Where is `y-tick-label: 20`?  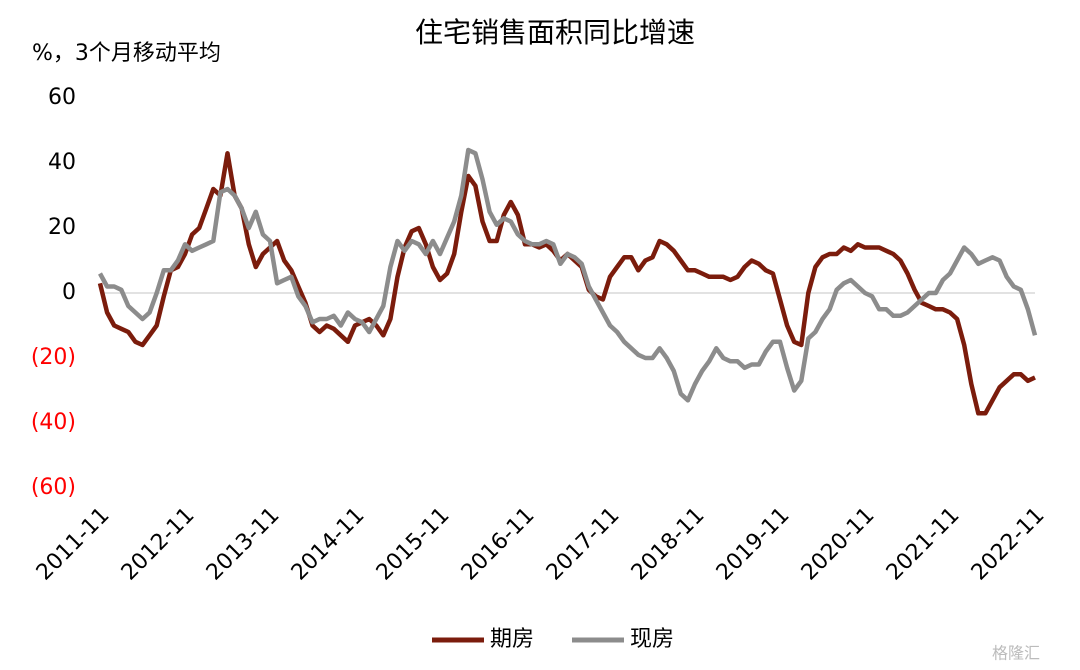 y-tick-label: 20 is located at coordinates (62, 227).